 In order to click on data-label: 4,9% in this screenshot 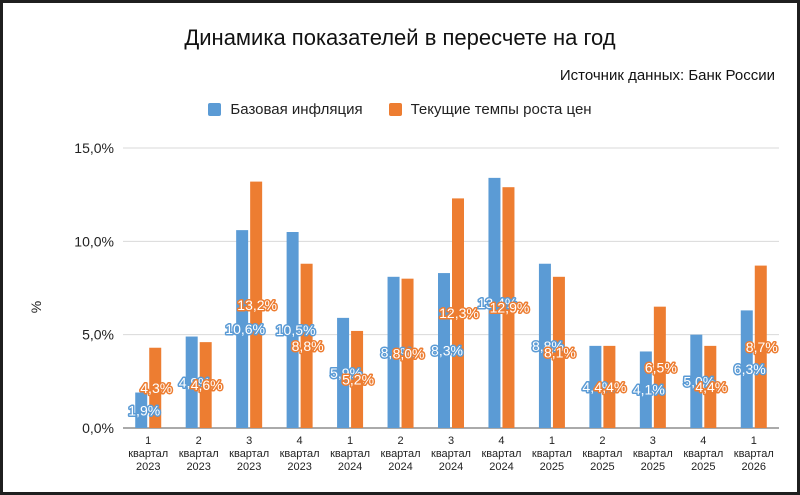, I will do `click(195, 382)`.